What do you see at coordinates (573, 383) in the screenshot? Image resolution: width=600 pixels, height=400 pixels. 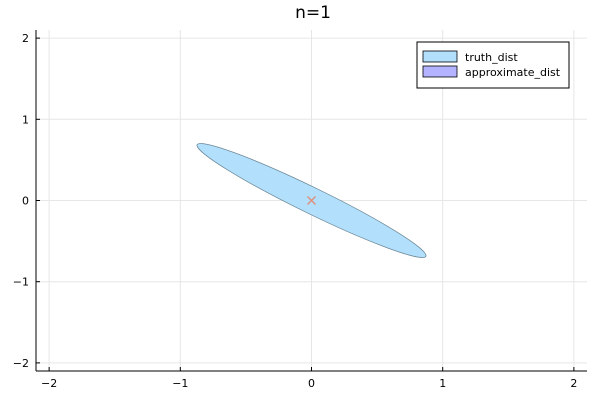 I see `x-tick-label: 2` at bounding box center [573, 383].